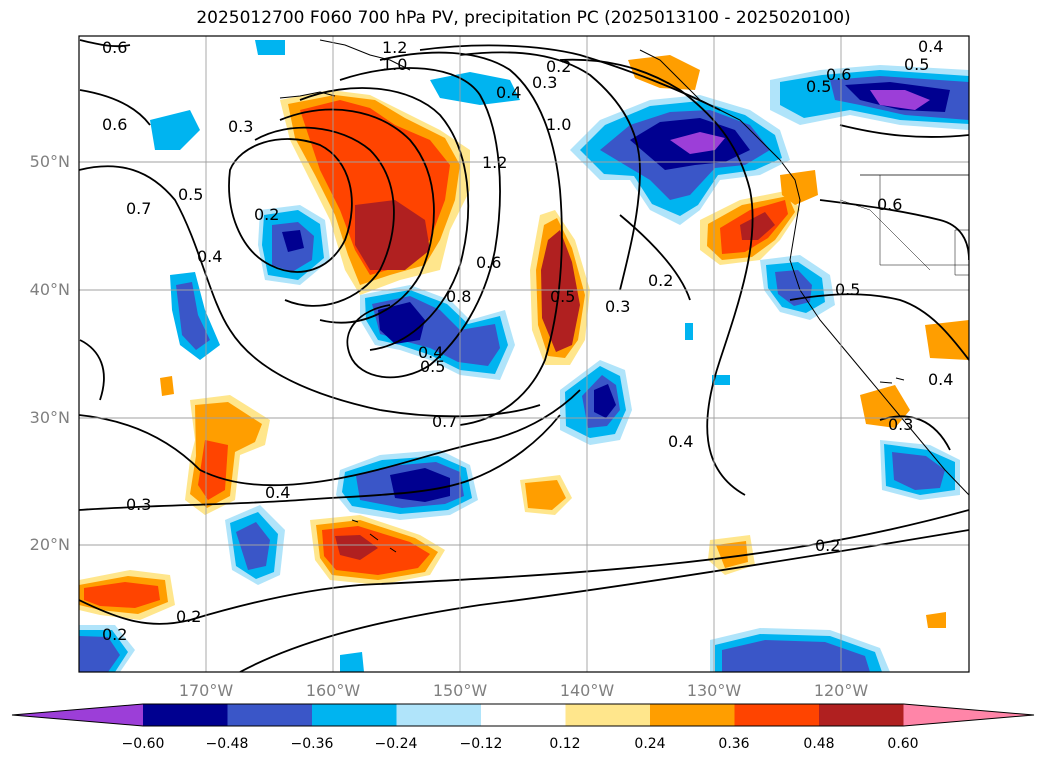 The width and height of the screenshot is (1047, 765). What do you see at coordinates (375, 192) in the screenshot?
I see `positive-anomaly-north` at bounding box center [375, 192].